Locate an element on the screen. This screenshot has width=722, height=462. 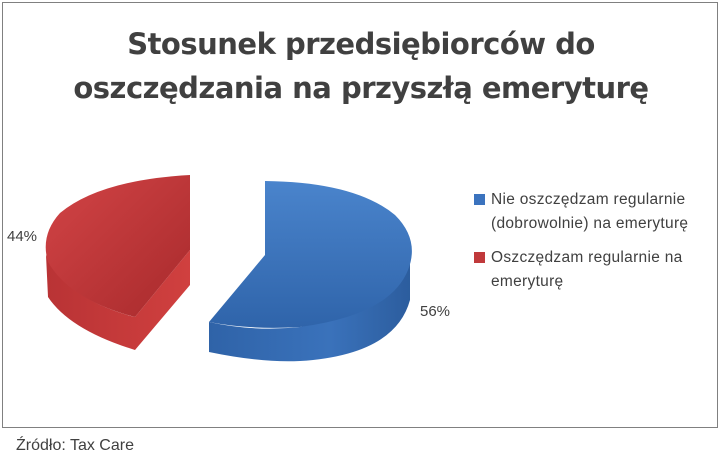
chart-title-line-2: oszczędzania na przyszłą emeryturę is located at coordinates (361, 88).